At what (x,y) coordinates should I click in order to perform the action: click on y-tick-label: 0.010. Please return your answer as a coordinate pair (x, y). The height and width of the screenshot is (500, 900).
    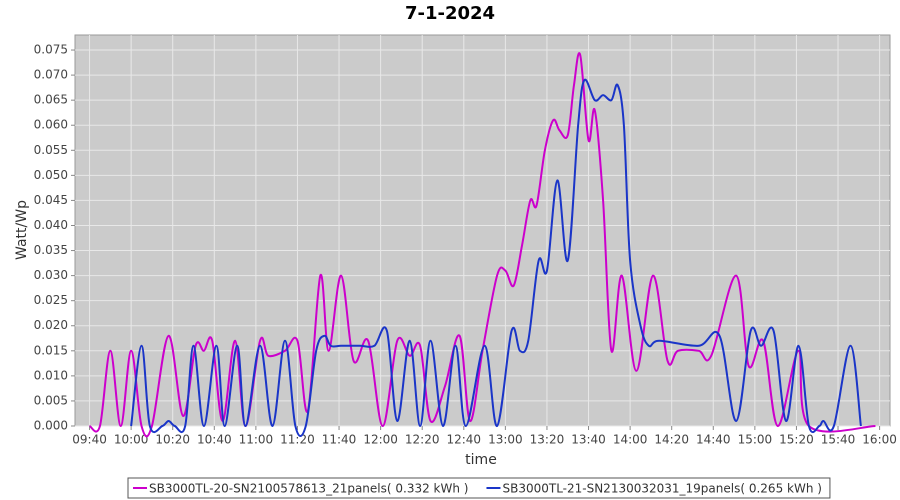
    Looking at the image, I should click on (51, 375).